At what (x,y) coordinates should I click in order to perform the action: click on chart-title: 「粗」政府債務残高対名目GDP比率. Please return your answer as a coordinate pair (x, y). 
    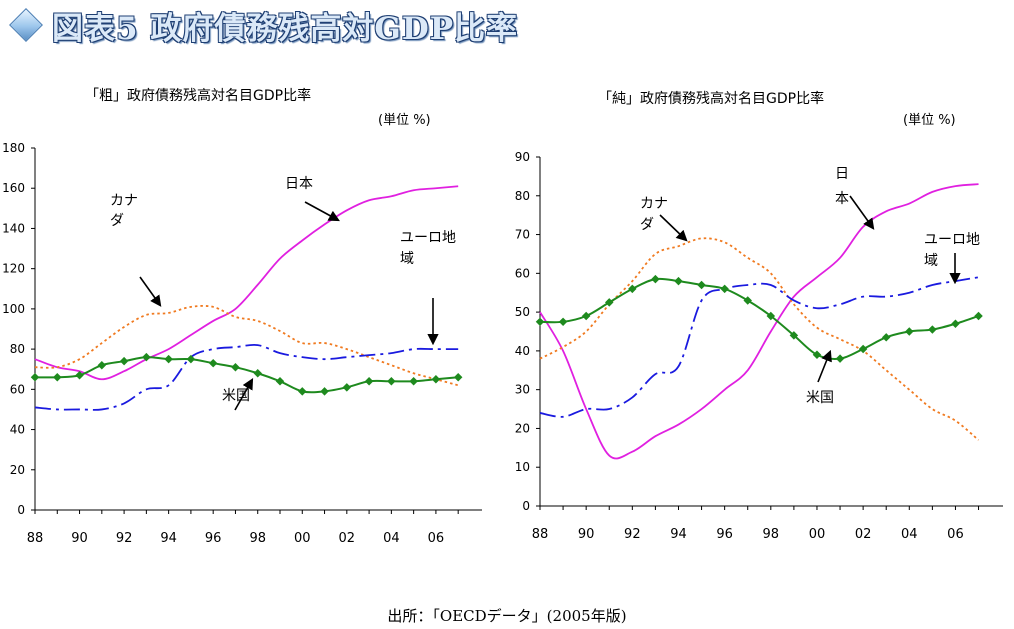
    Looking at the image, I should click on (198, 95).